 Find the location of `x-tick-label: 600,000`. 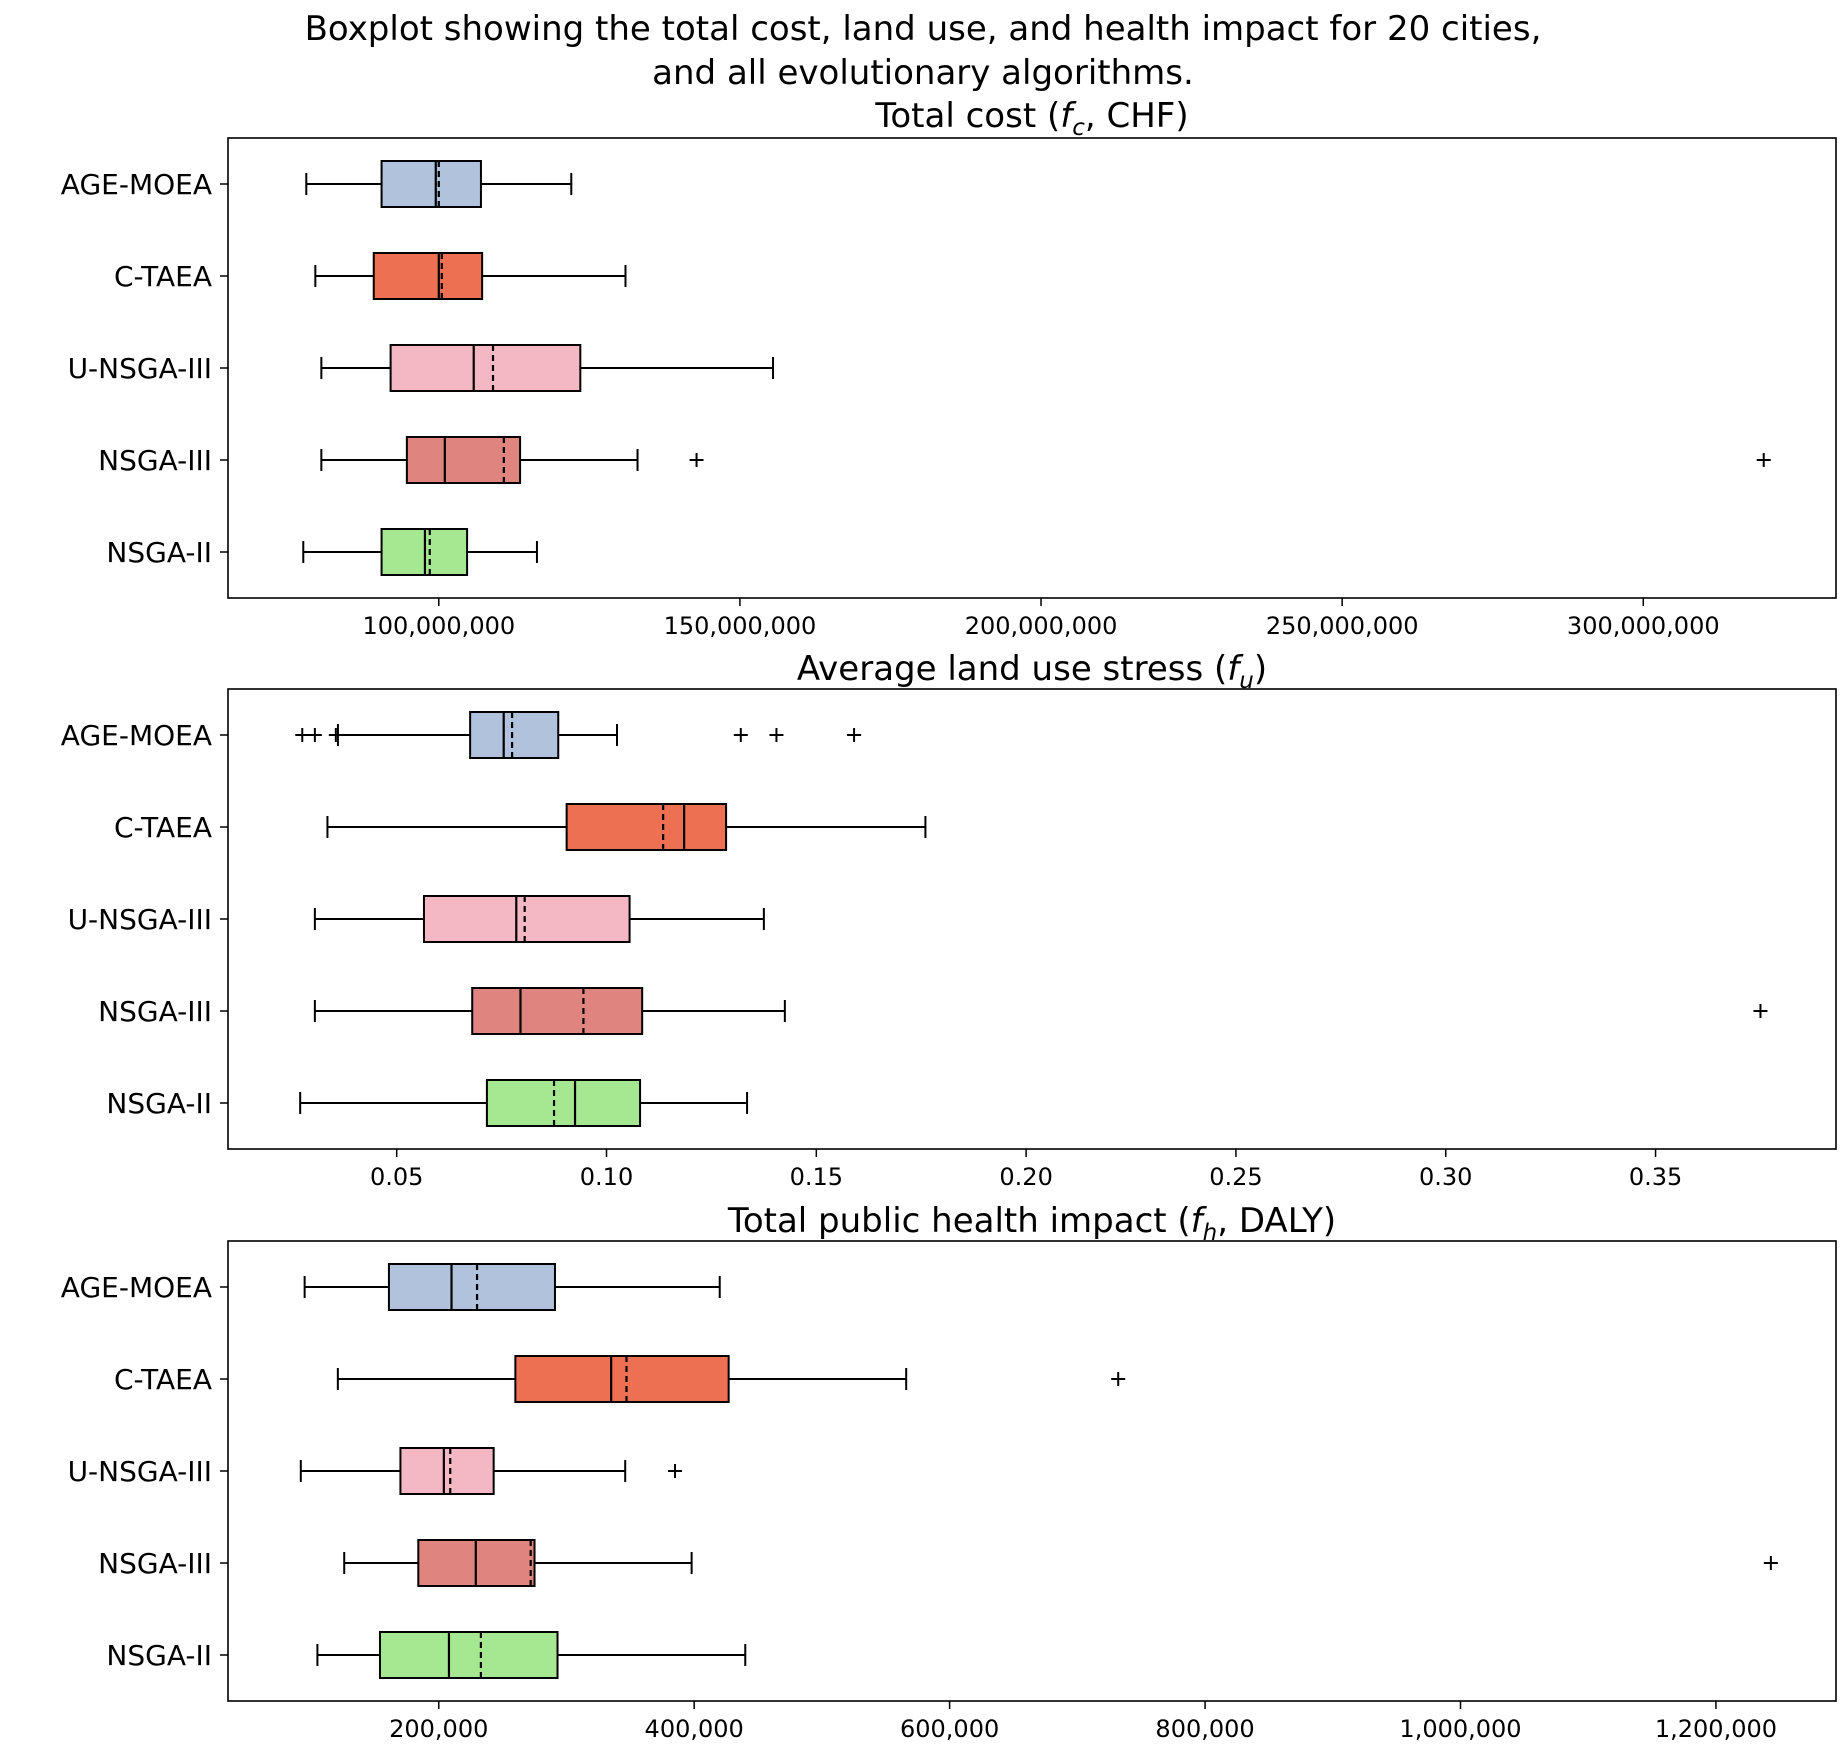

x-tick-label: 600,000 is located at coordinates (949, 1729).